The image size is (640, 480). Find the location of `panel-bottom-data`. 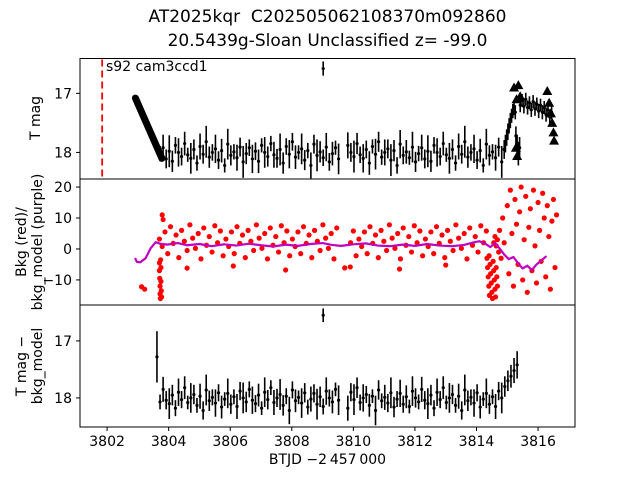

panel-bottom-data is located at coordinates (337, 367).